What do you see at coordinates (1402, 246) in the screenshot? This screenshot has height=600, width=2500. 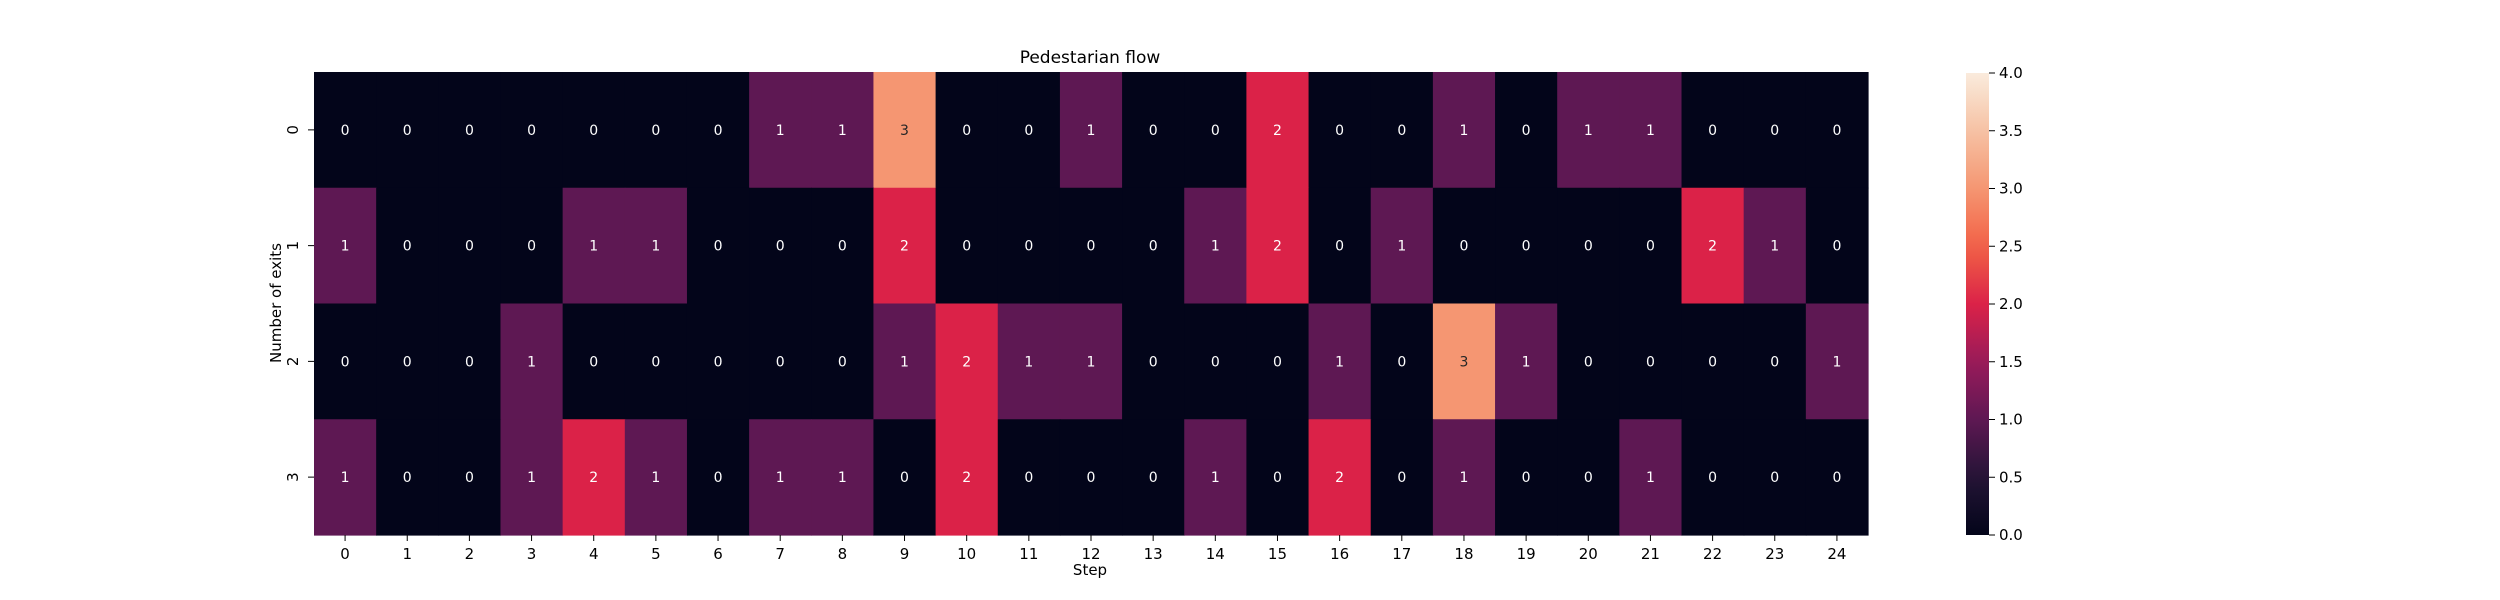 I see `heatmap-cell-r1-c17` at bounding box center [1402, 246].